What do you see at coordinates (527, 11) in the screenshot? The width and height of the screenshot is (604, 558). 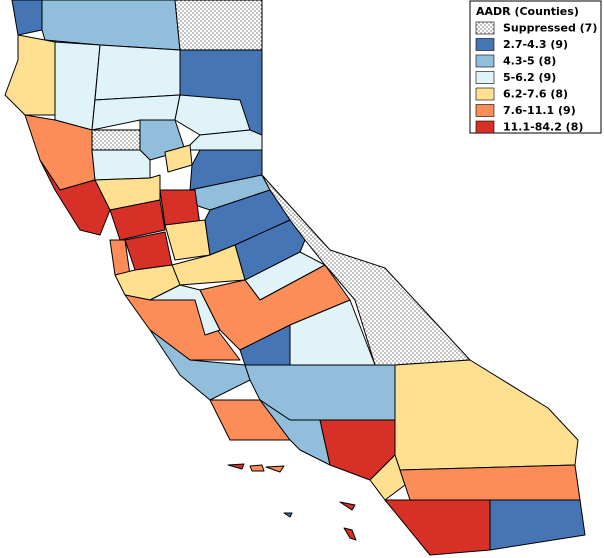 I see `legend-title: AADR (Counties)` at bounding box center [527, 11].